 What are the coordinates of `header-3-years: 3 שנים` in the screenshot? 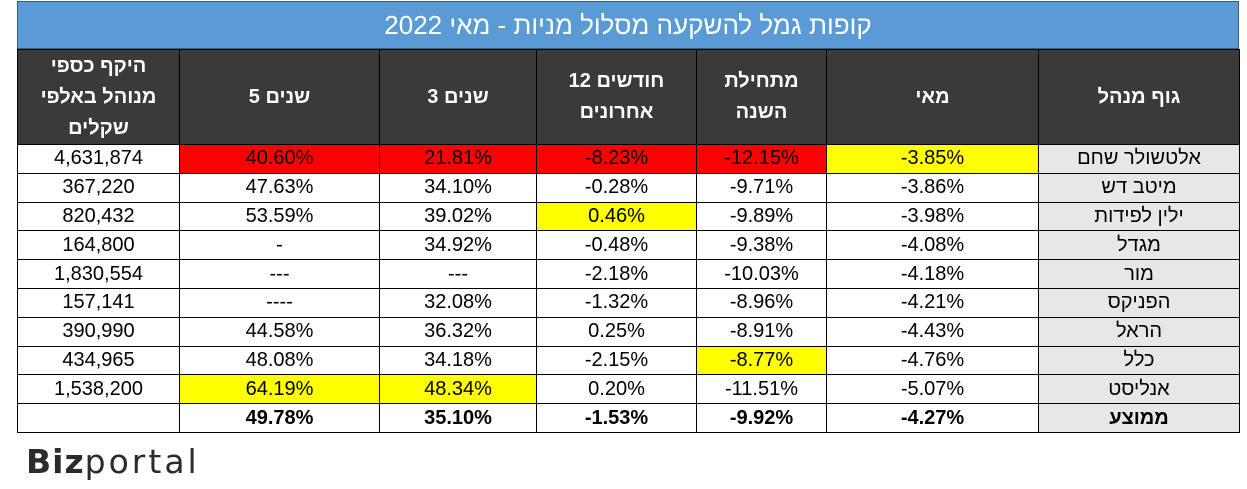 It's located at (458, 97).